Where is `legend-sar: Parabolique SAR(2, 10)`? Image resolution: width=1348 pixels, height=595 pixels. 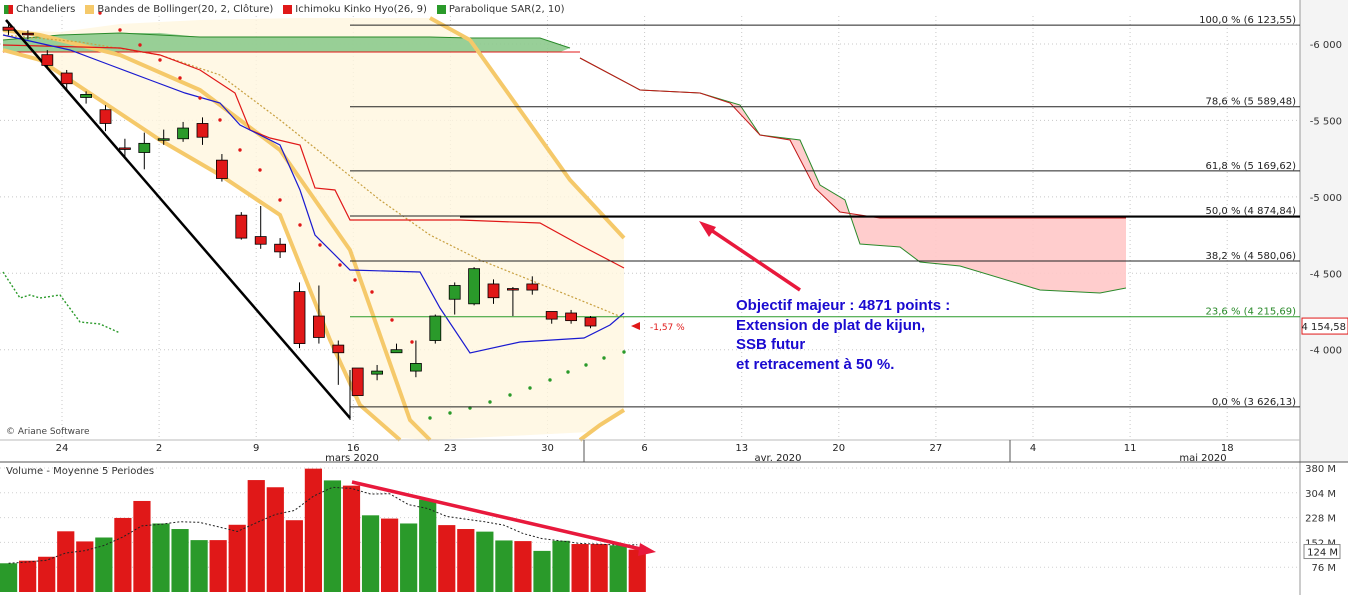
legend-sar: Parabolique SAR(2, 10) is located at coordinates (500, 9).